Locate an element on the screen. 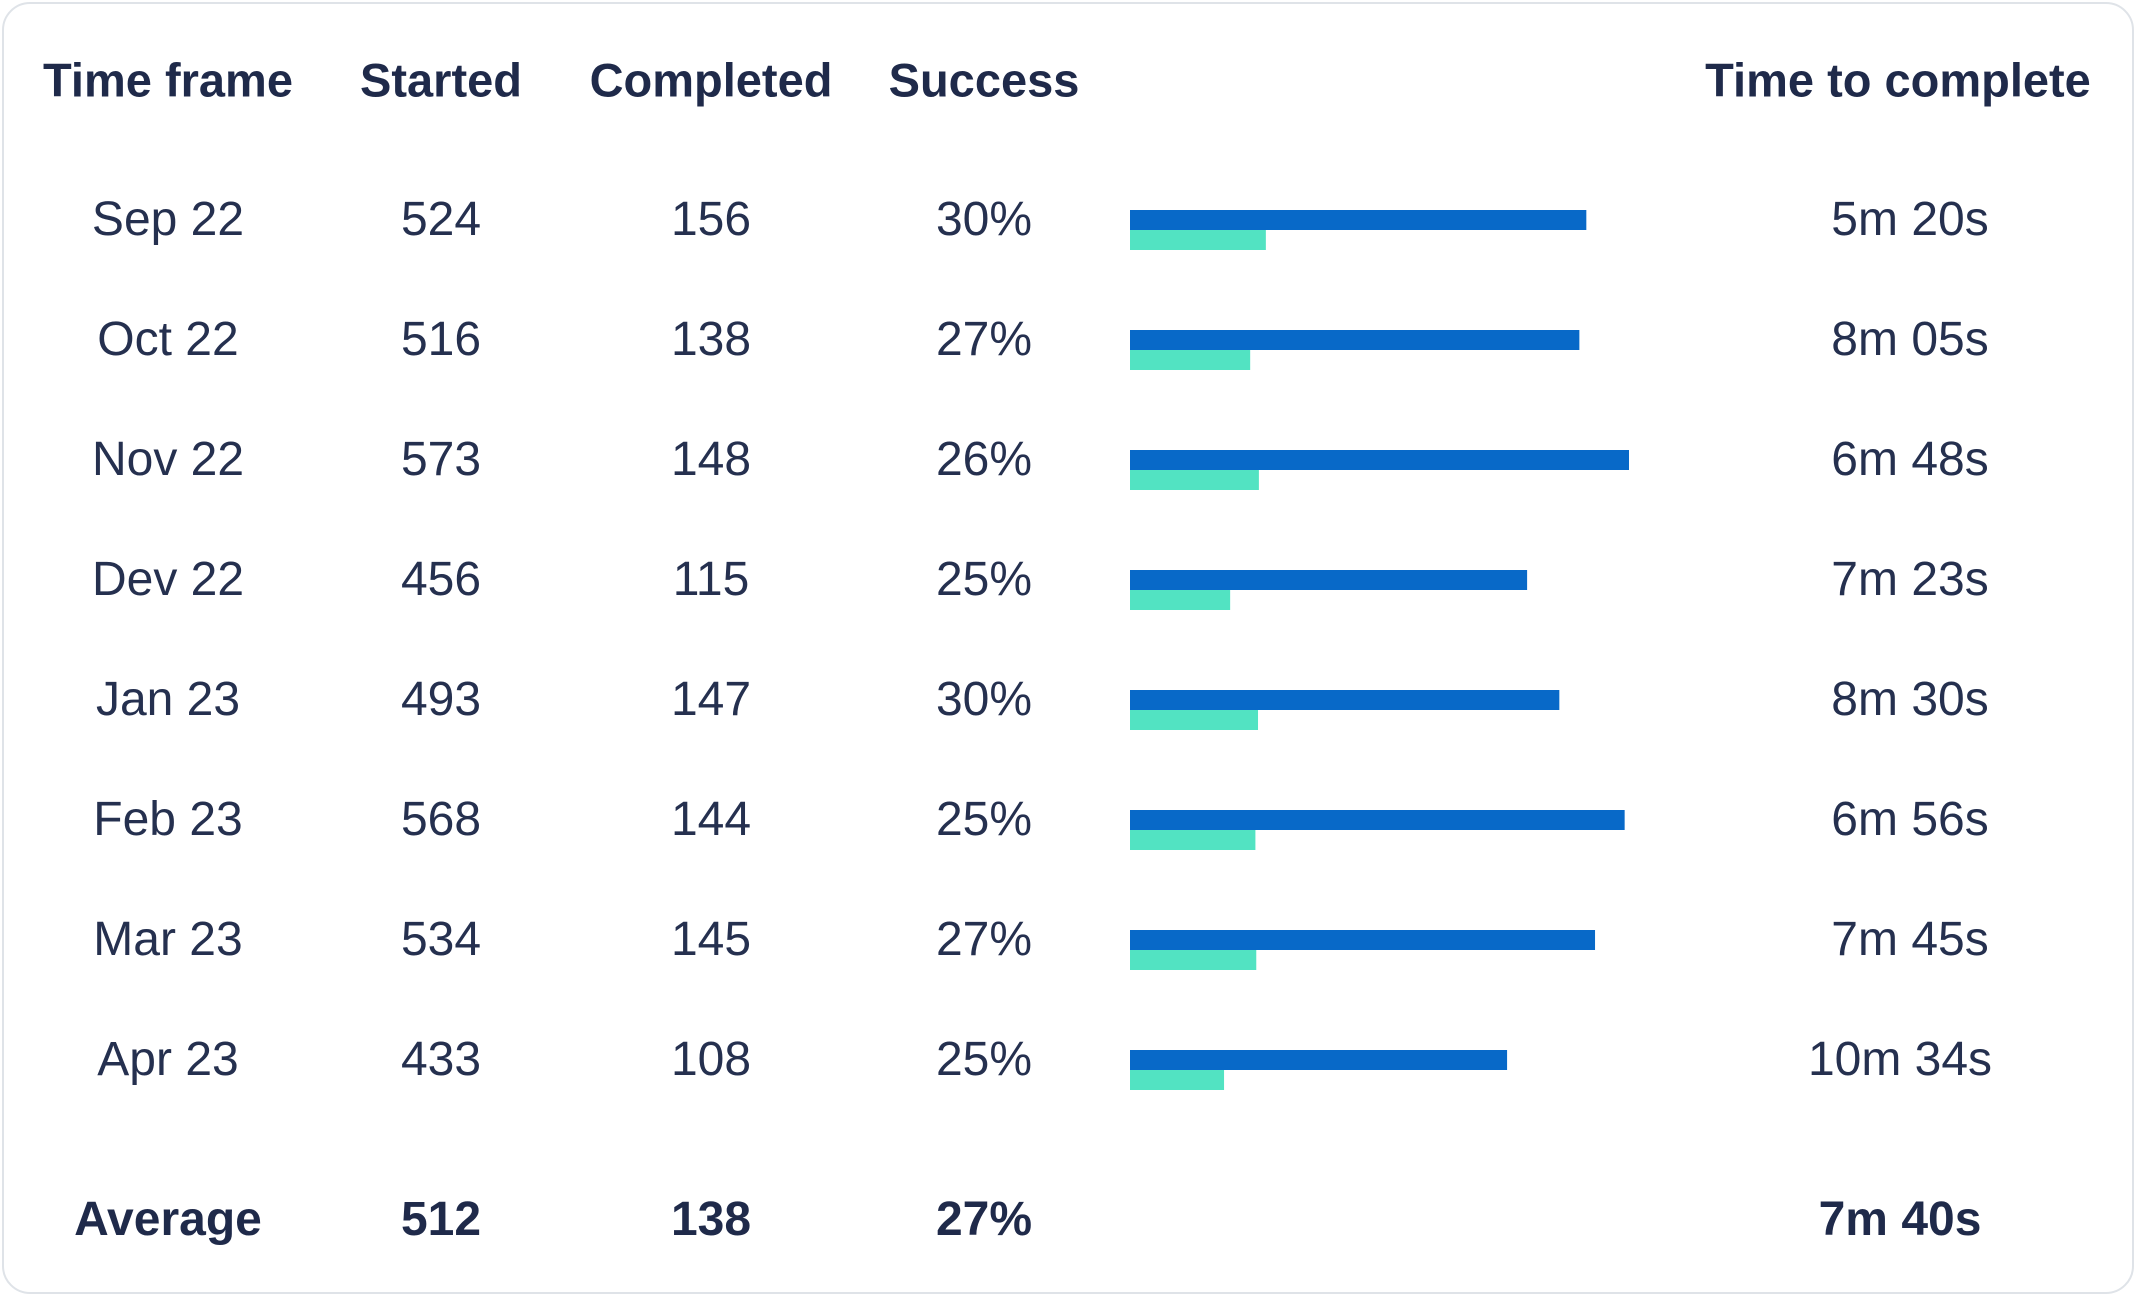 This screenshot has height=1300, width=2140. cell-completed: 108 is located at coordinates (711, 1059).